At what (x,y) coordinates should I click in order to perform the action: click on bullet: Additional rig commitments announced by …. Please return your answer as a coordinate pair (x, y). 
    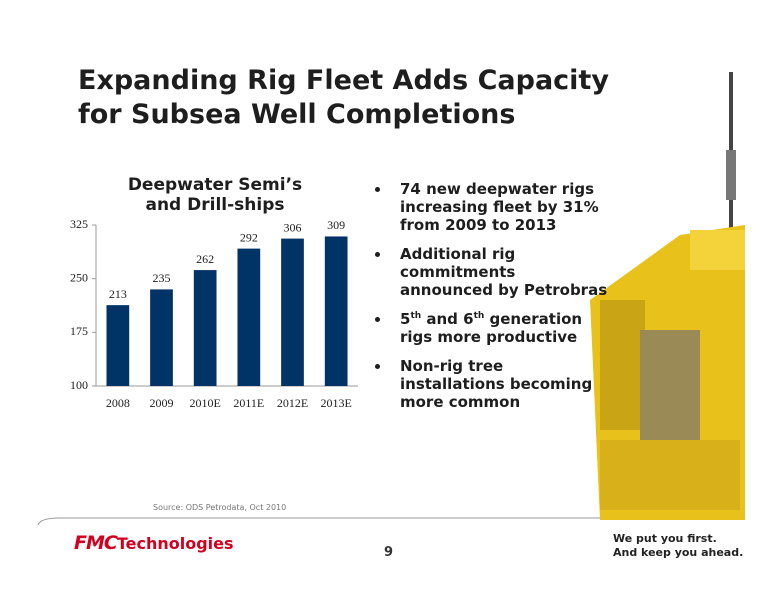
    Looking at the image, I should click on (492, 272).